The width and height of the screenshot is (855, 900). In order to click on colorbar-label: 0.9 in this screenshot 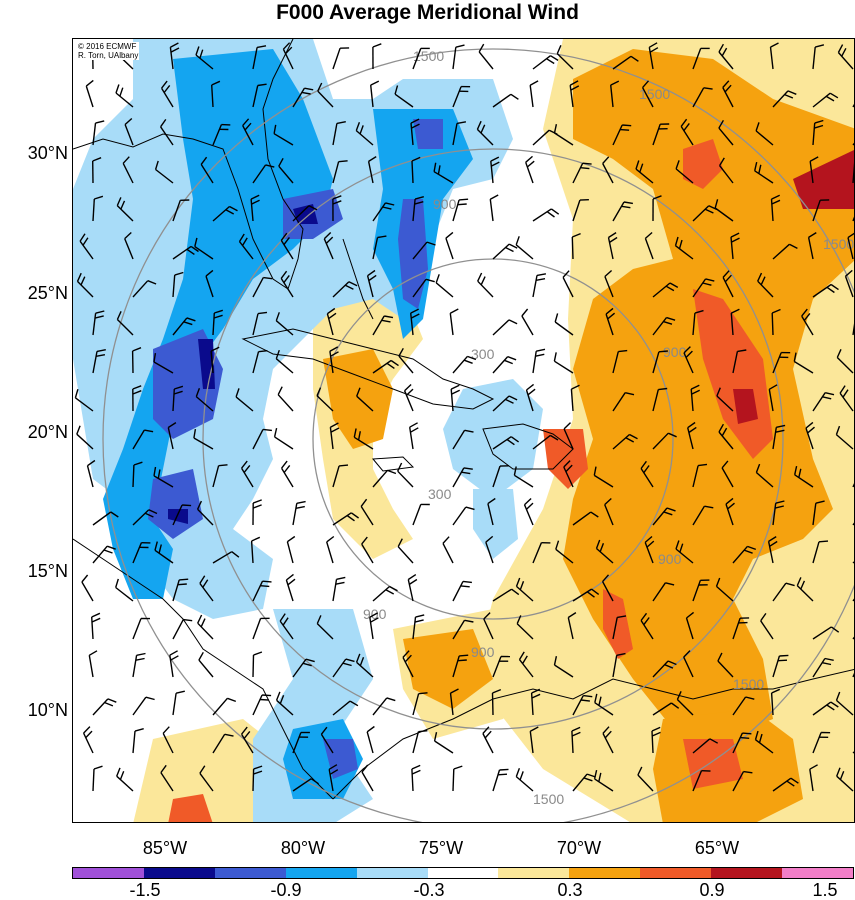, I will do `click(712, 890)`.